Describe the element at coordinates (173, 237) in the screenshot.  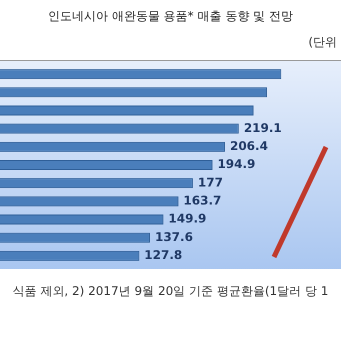
I see `data-label: 137.6` at that location.